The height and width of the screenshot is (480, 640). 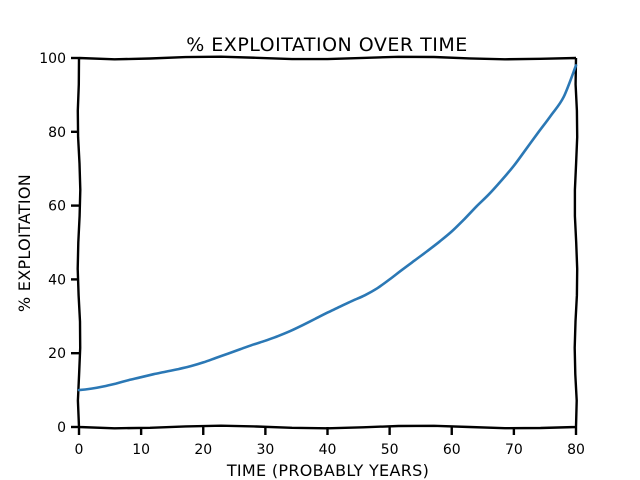 I want to click on chart-title: % EXPLOITATION OVER TIME, so click(x=327, y=45).